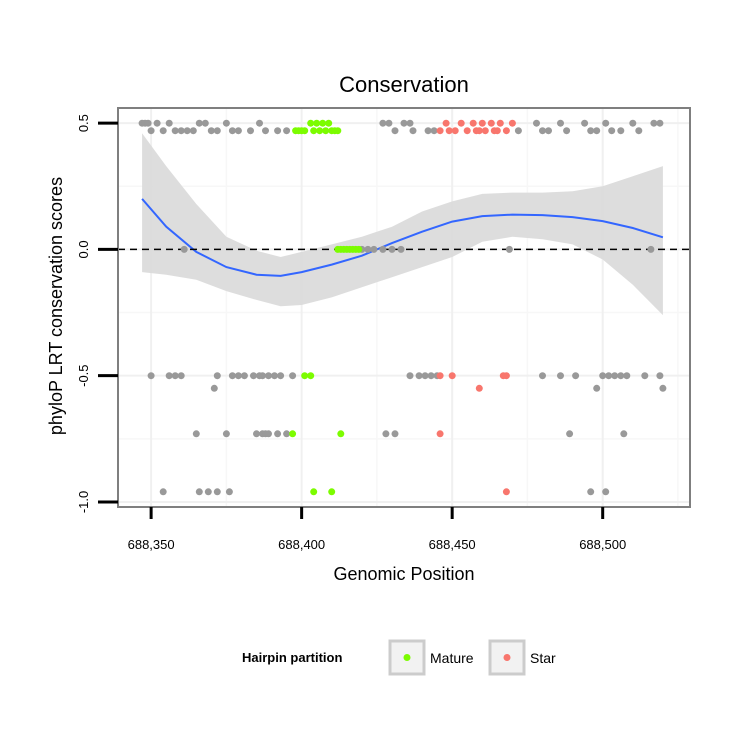  I want to click on x-tick-label: 688,400, so click(301, 544).